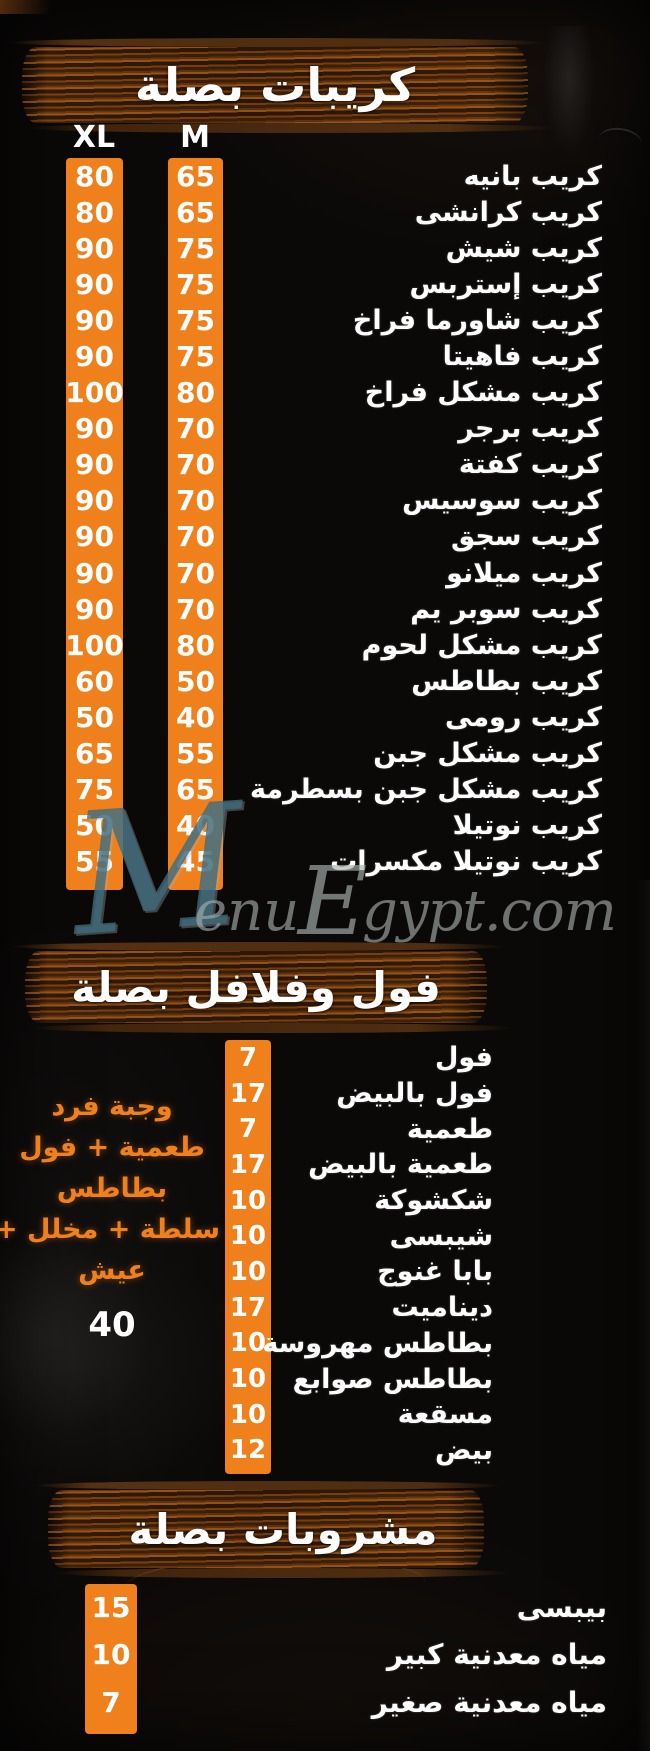 Image resolution: width=650 pixels, height=1751 pixels. What do you see at coordinates (483, 393) in the screenshot?
I see `menu-item-name: كريب مشكل فراخ` at bounding box center [483, 393].